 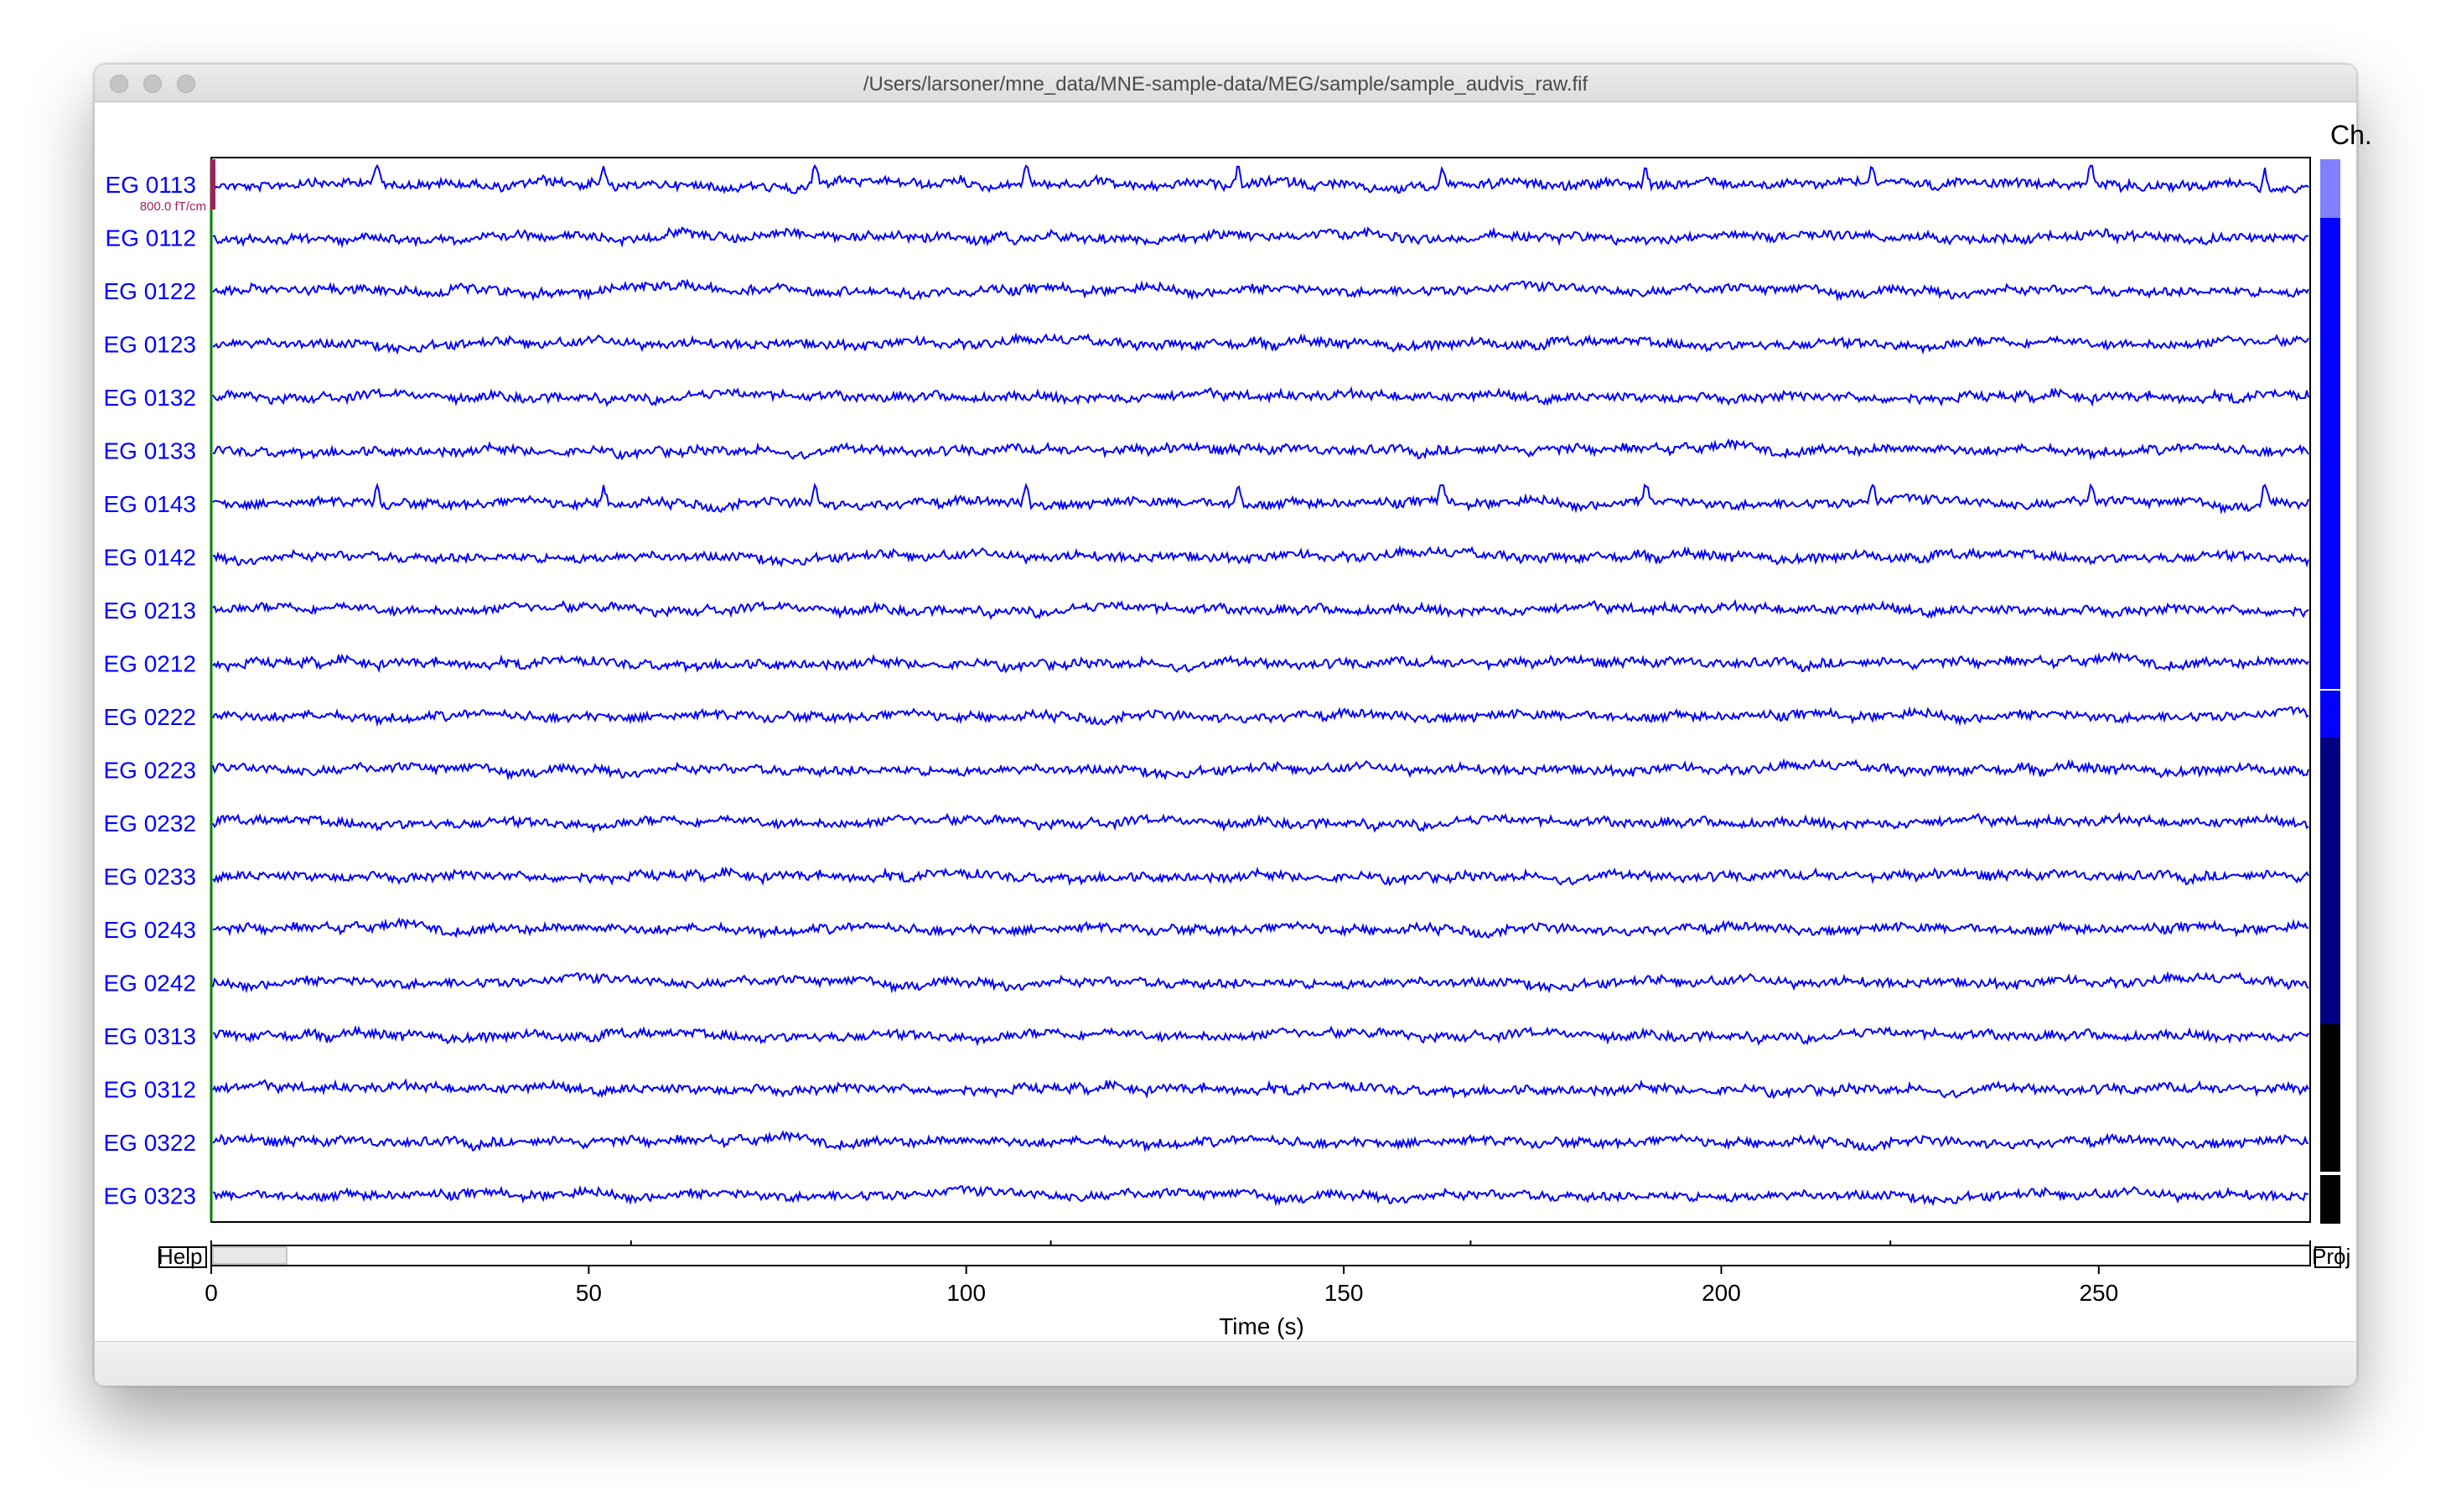 I want to click on close-window-button, so click(x=119, y=84).